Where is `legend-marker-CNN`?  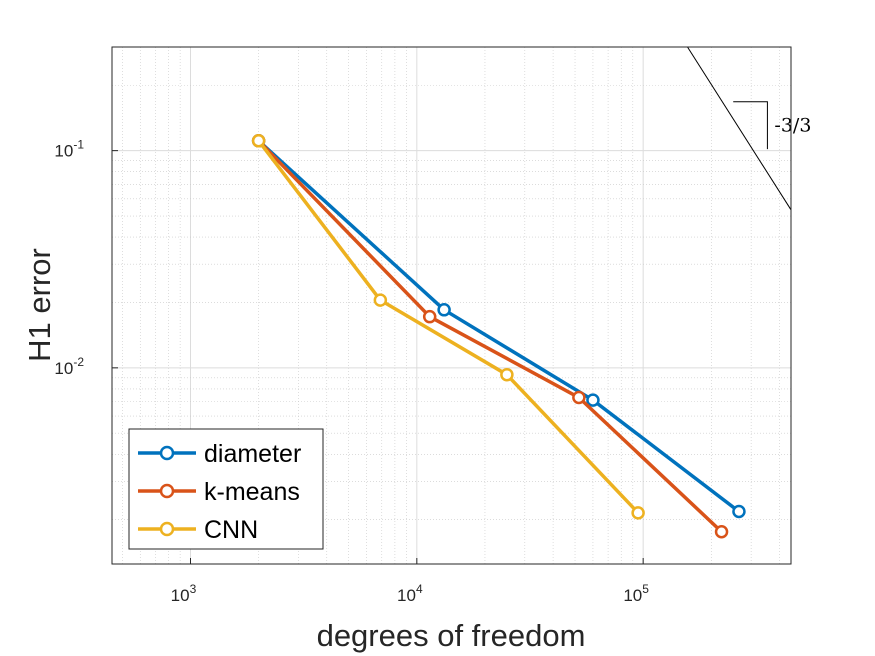 legend-marker-CNN is located at coordinates (167, 529).